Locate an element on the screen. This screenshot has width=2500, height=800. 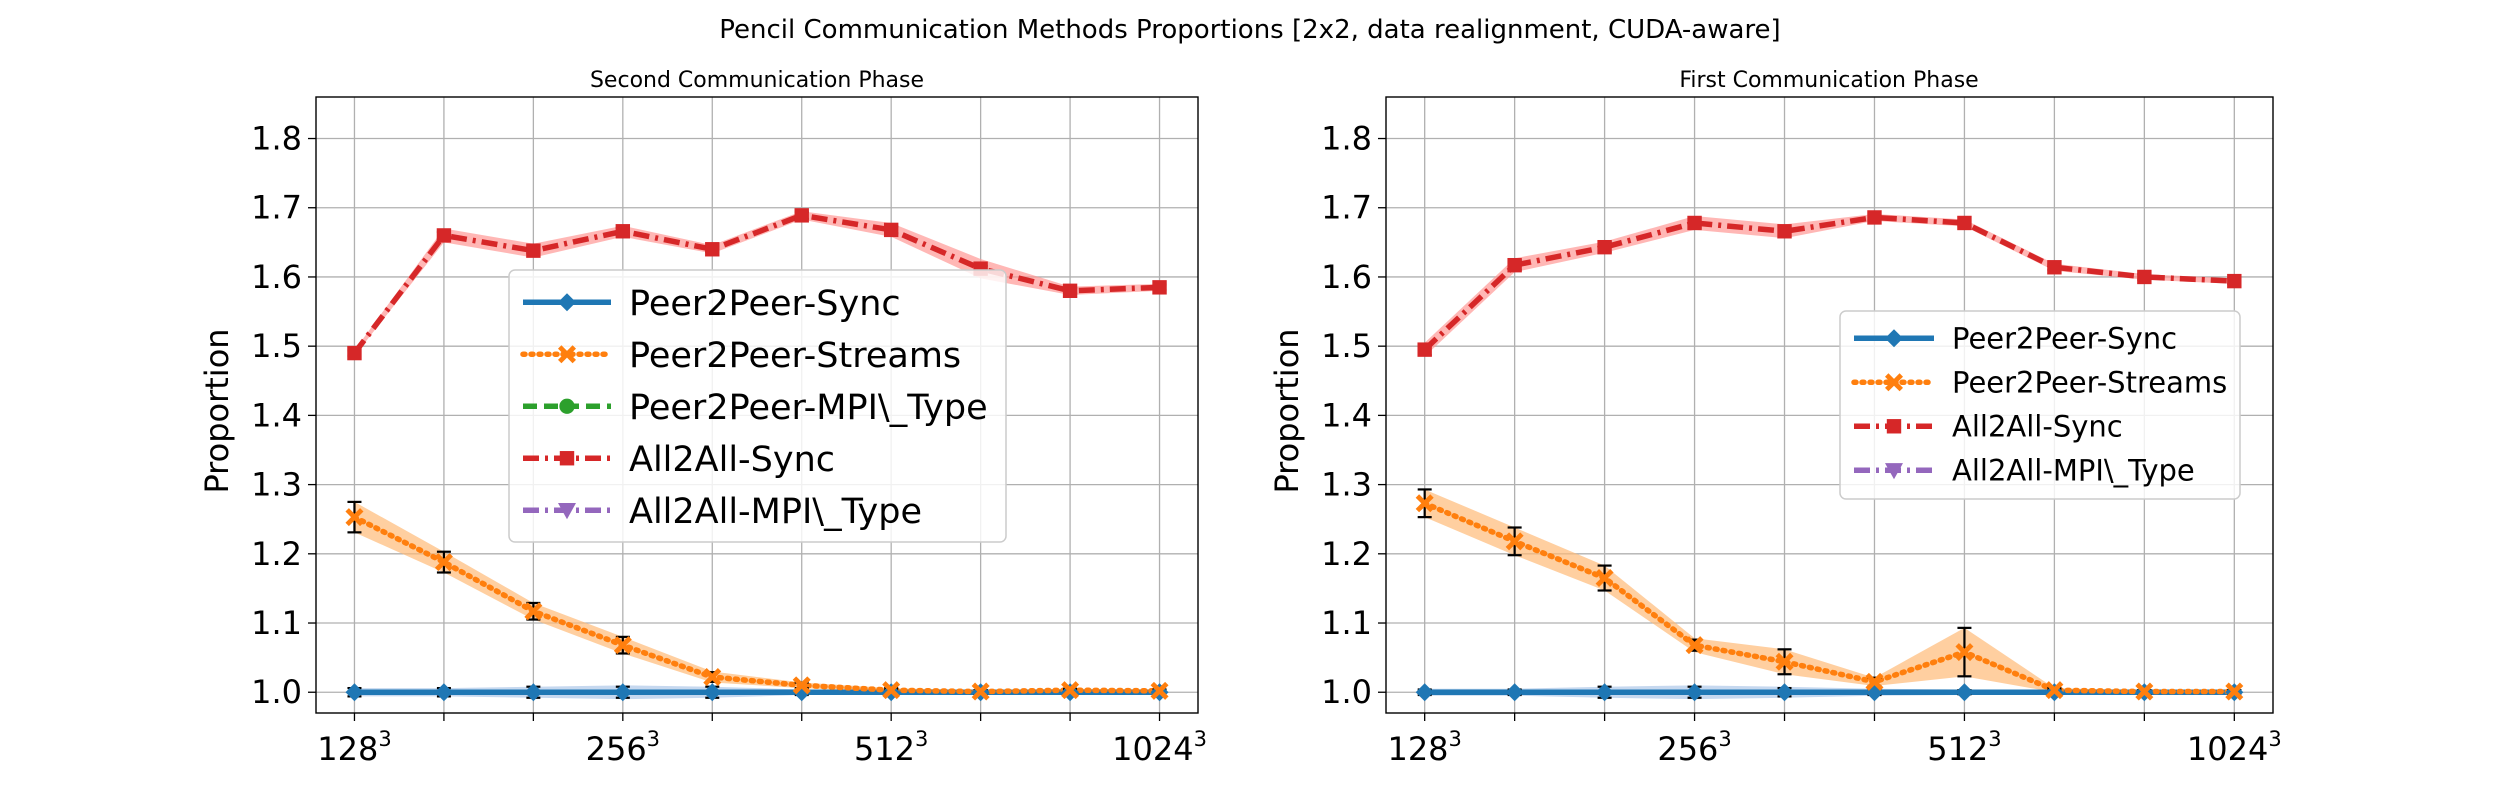
legend-item-peer2peer-mpi-type: Peer2Peer-MPI\_Type is located at coordinates (755, 408).